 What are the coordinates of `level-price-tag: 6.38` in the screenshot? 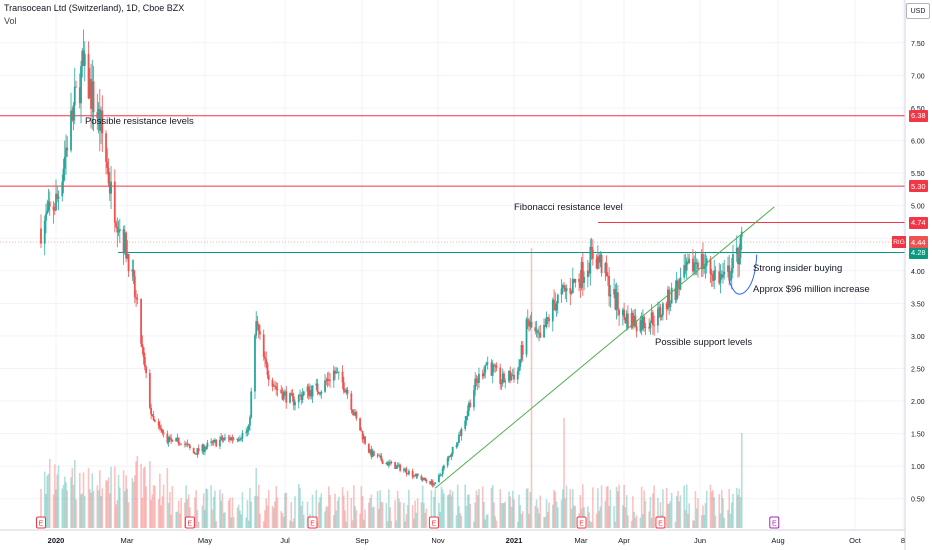 It's located at (918, 115).